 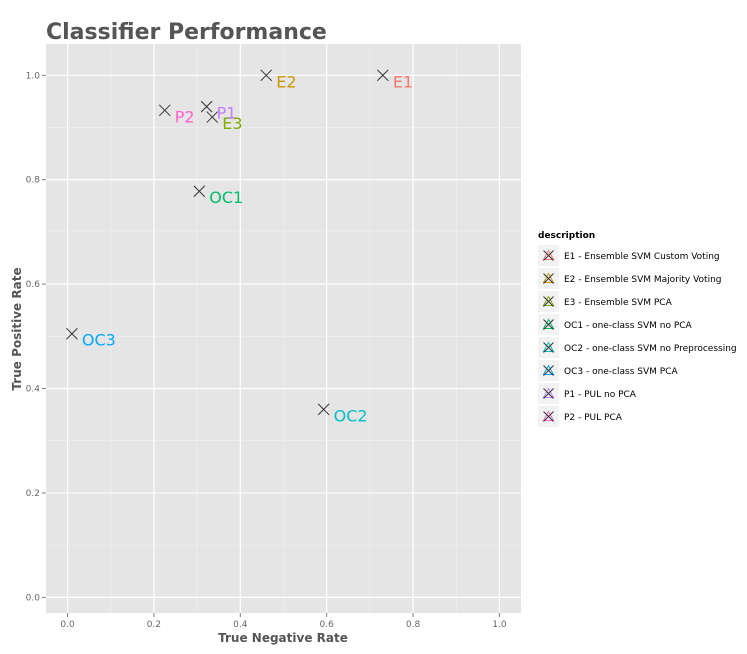 I want to click on y-axis-title: True Positive Rate, so click(x=17, y=328).